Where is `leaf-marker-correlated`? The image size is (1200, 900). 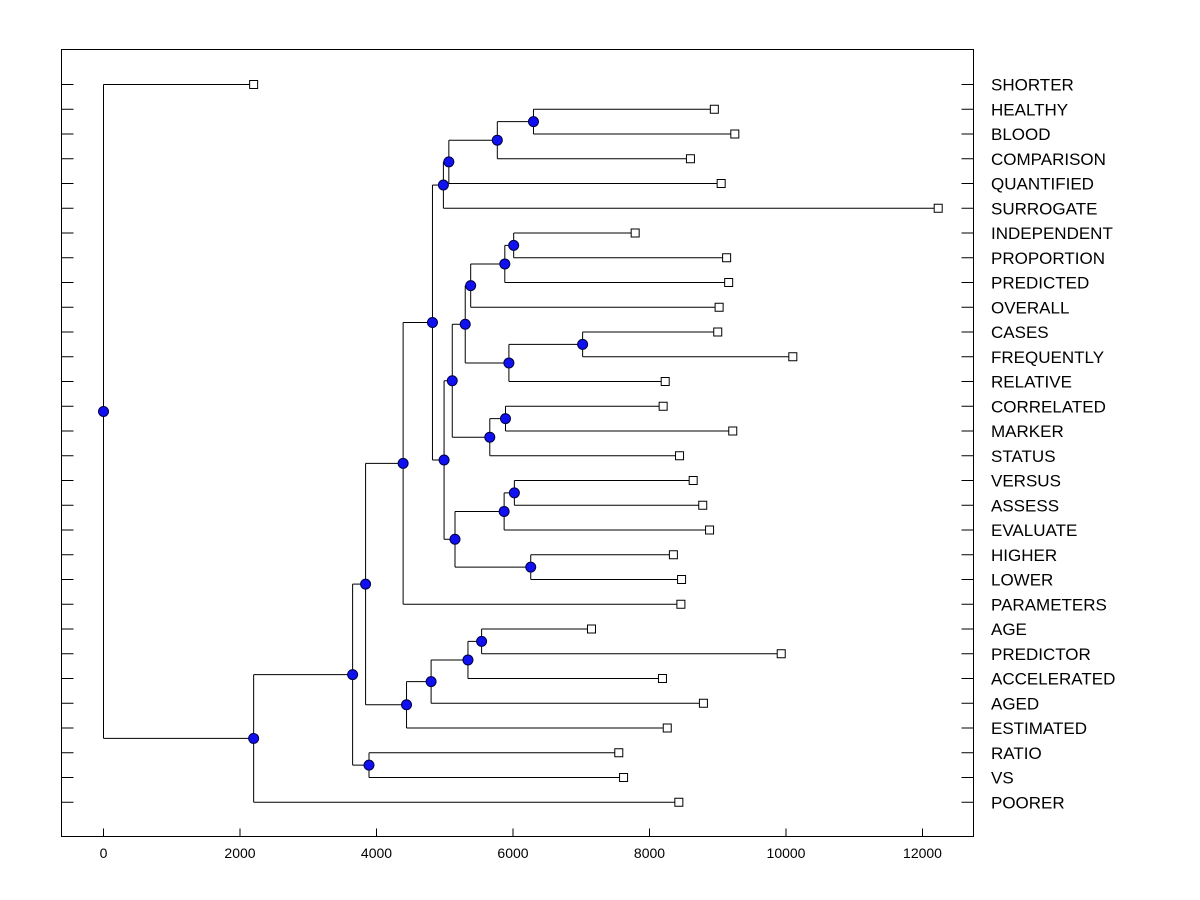
leaf-marker-correlated is located at coordinates (663, 406).